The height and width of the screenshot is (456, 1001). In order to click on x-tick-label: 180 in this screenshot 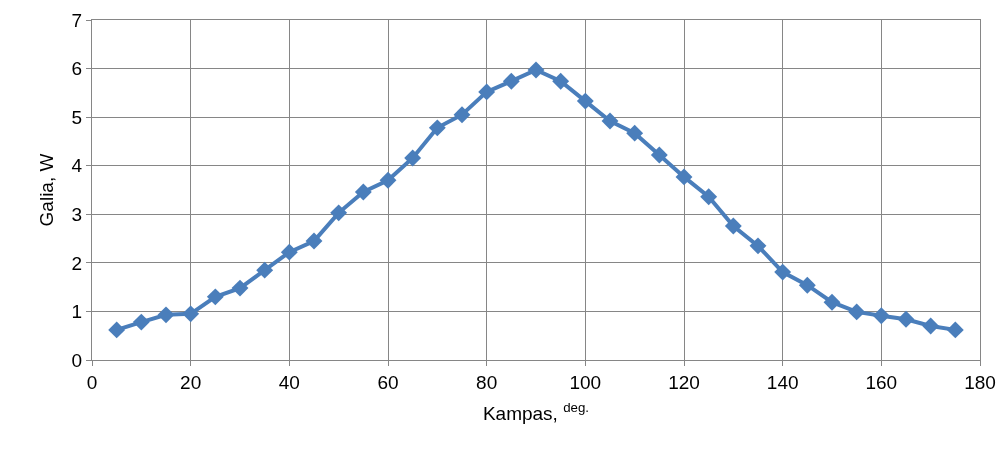, I will do `click(980, 382)`.